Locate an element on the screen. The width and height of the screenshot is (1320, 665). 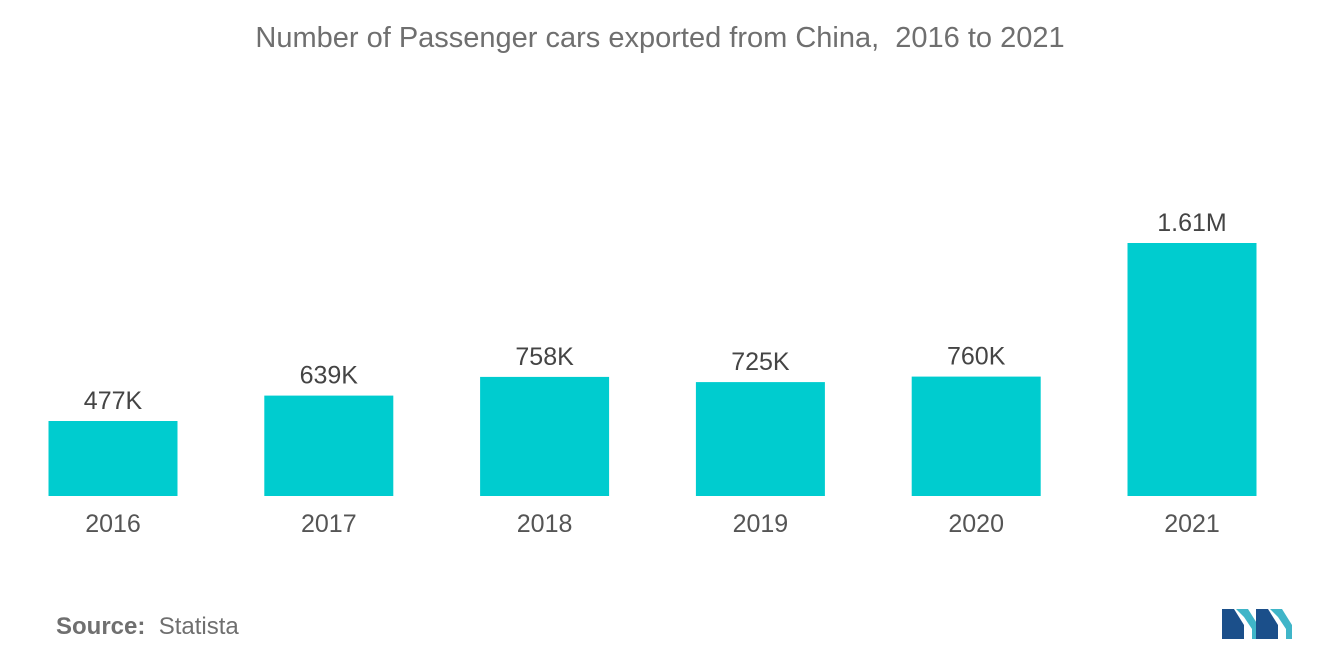
x-tick-label-2019: 2019 is located at coordinates (761, 524).